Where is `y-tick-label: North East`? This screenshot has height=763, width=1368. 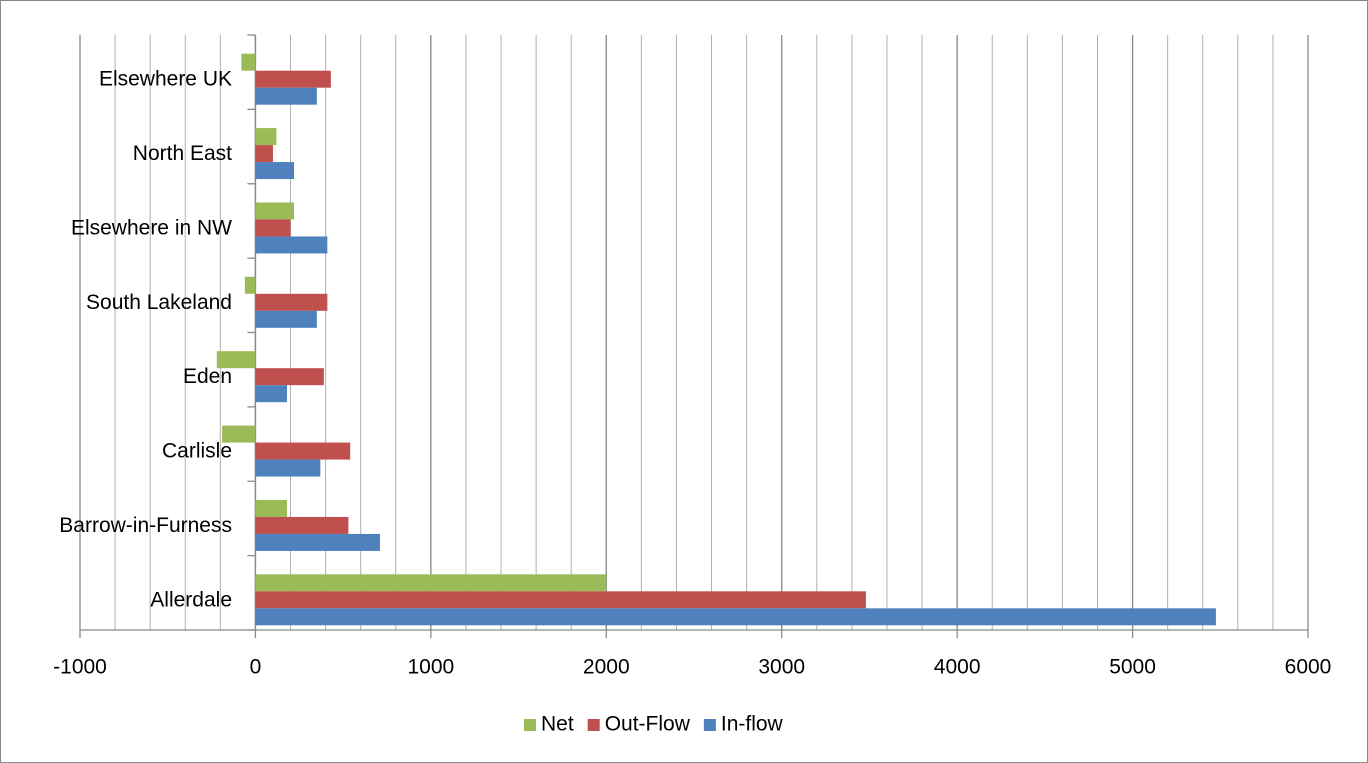 y-tick-label: North East is located at coordinates (182, 153).